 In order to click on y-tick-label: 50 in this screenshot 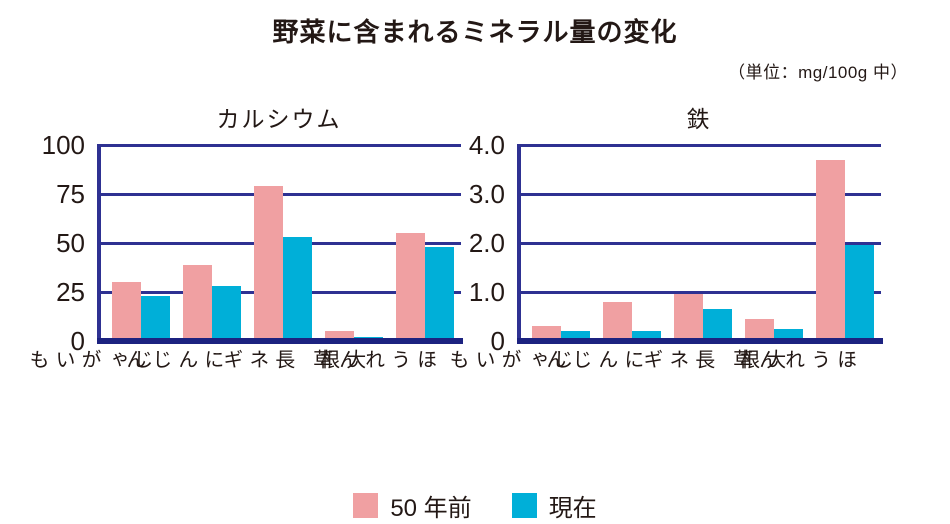, I will do `click(70, 243)`.